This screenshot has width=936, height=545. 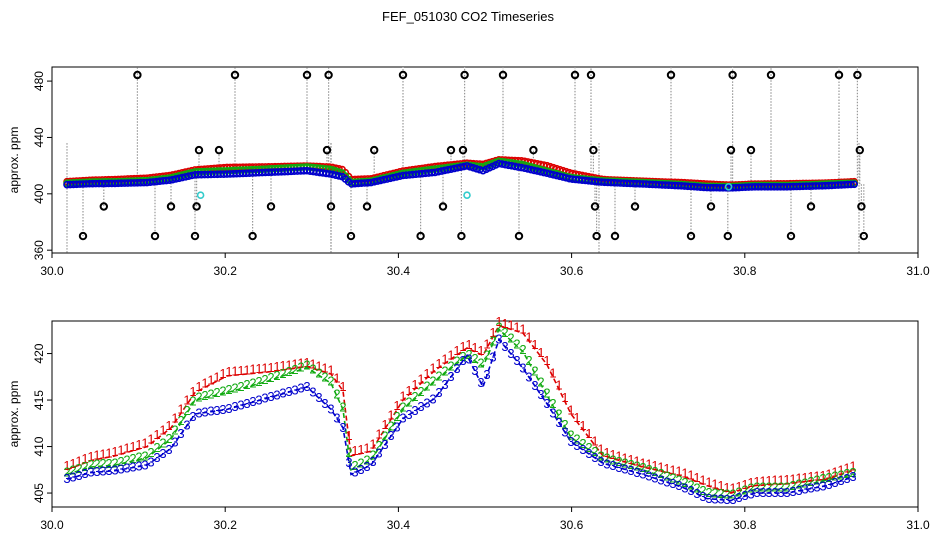 I want to click on top-xtick-label: 30.4, so click(x=399, y=271).